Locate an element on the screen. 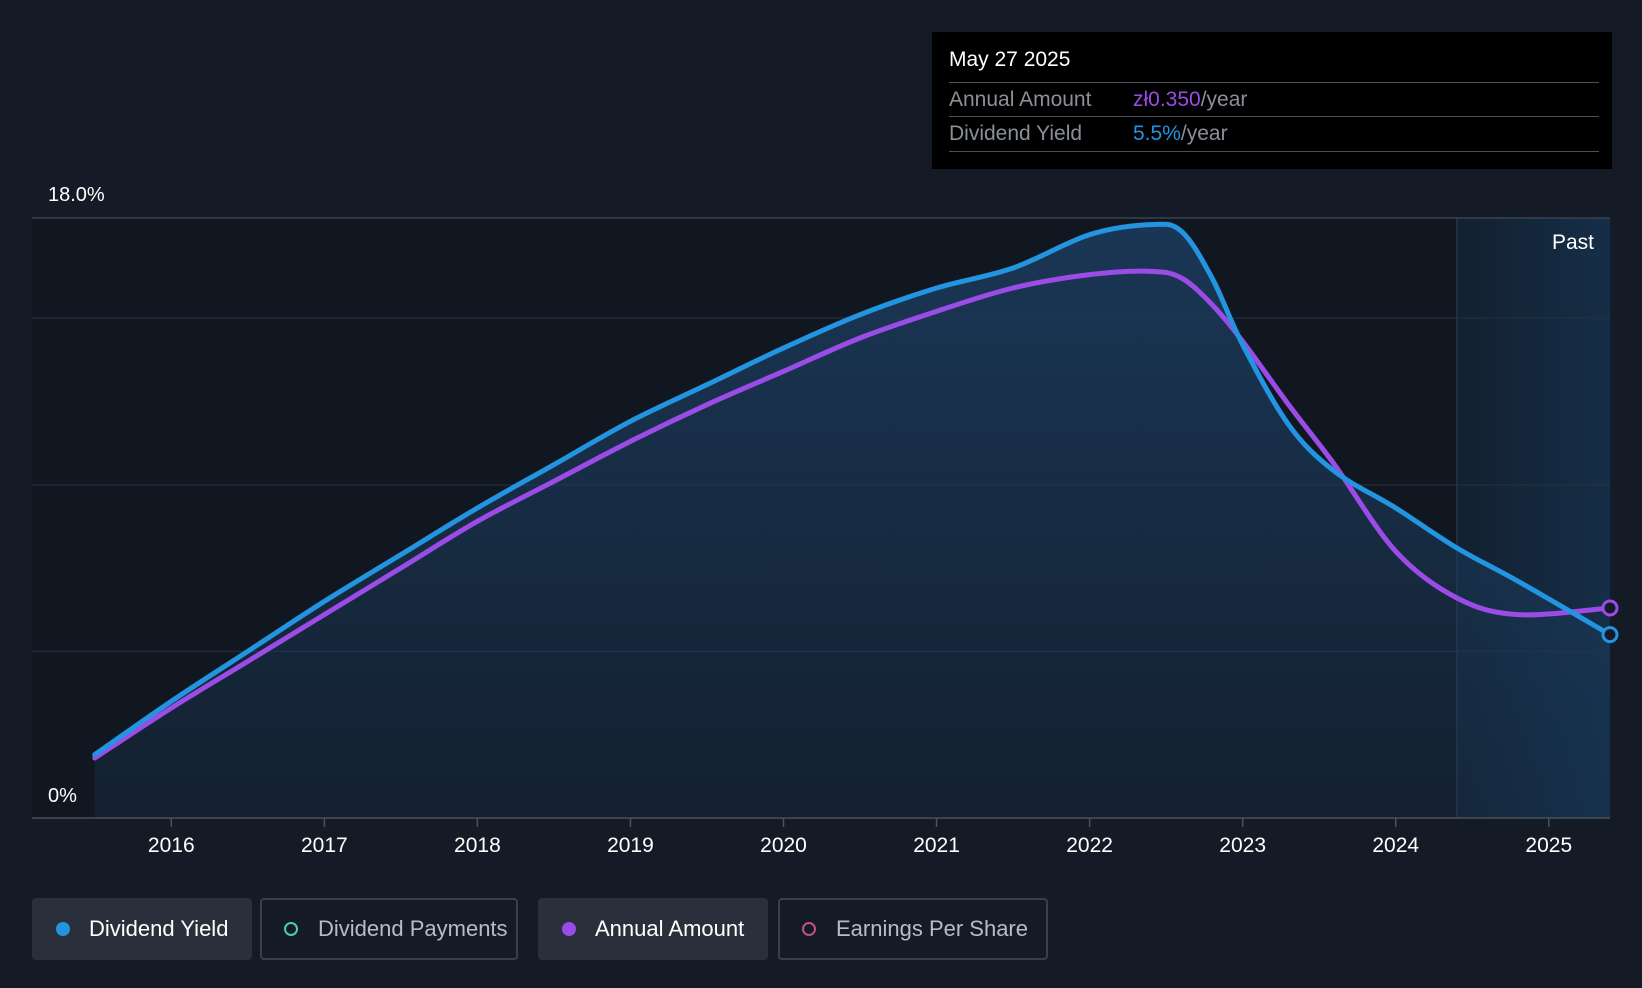  tooltip-value: zł0.350 is located at coordinates (1167, 99).